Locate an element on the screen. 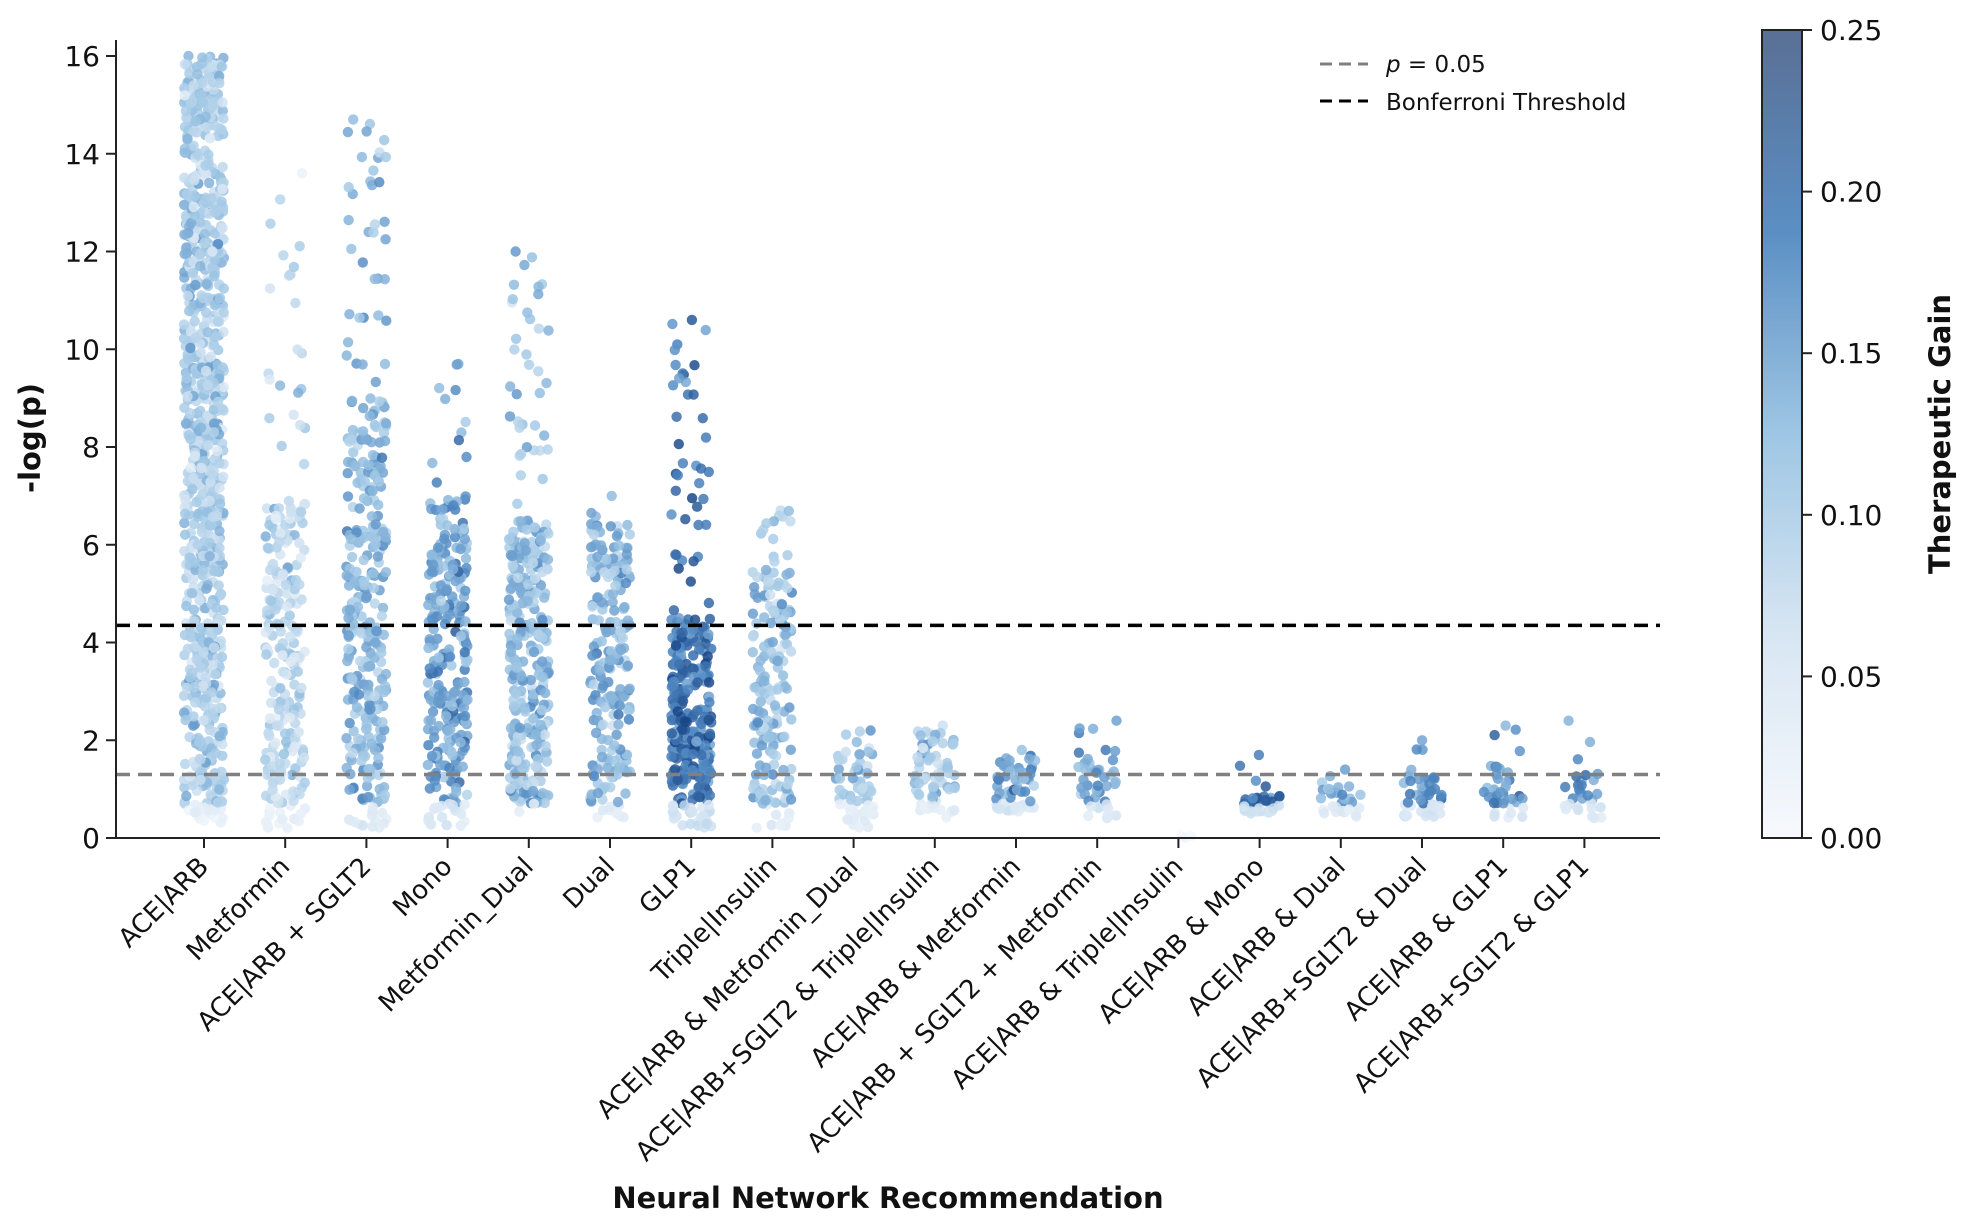 Image resolution: width=1976 pixels, height=1222 pixels. x-tick-label: ACE|ARB+SGLT2 & Triple|Insulin is located at coordinates (788, 1010).